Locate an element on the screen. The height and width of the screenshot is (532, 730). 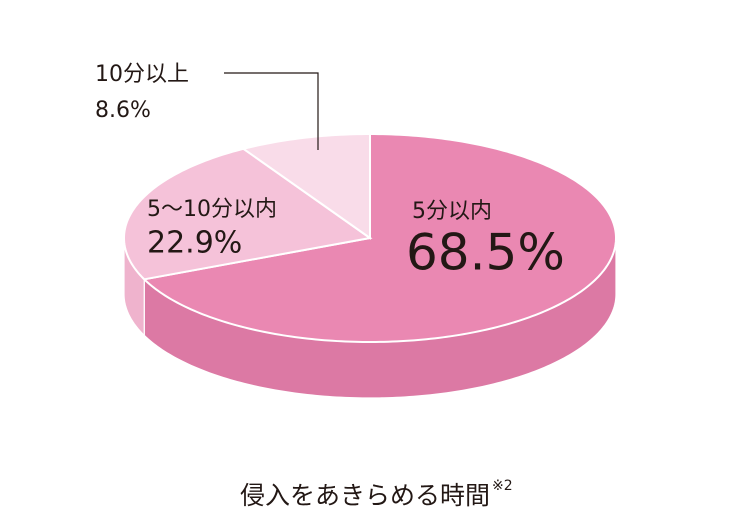
value-label: 22.9% is located at coordinates (194, 243).